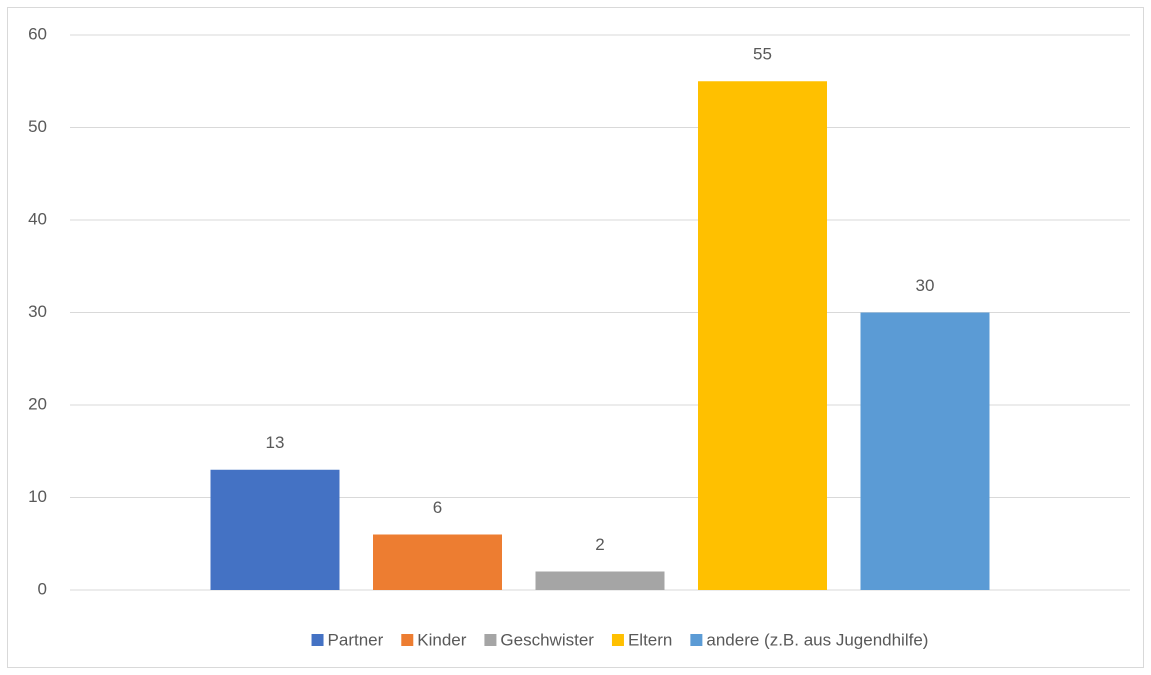  Describe the element at coordinates (356, 639) in the screenshot. I see `legend-label: Partner` at that location.